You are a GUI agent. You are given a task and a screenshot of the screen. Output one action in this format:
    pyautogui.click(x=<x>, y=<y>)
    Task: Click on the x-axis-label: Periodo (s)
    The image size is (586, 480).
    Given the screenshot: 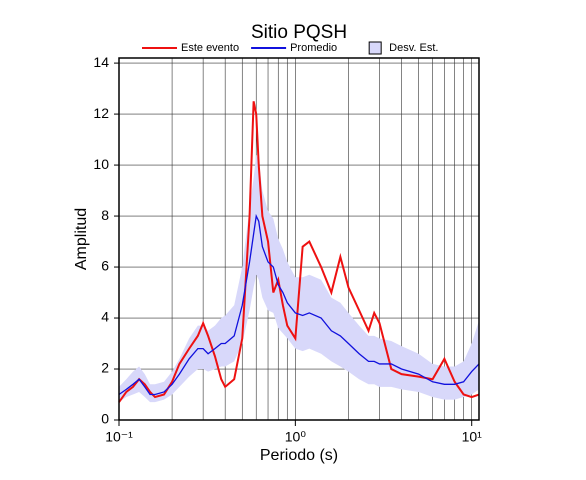 What is the action you would take?
    pyautogui.click(x=299, y=455)
    